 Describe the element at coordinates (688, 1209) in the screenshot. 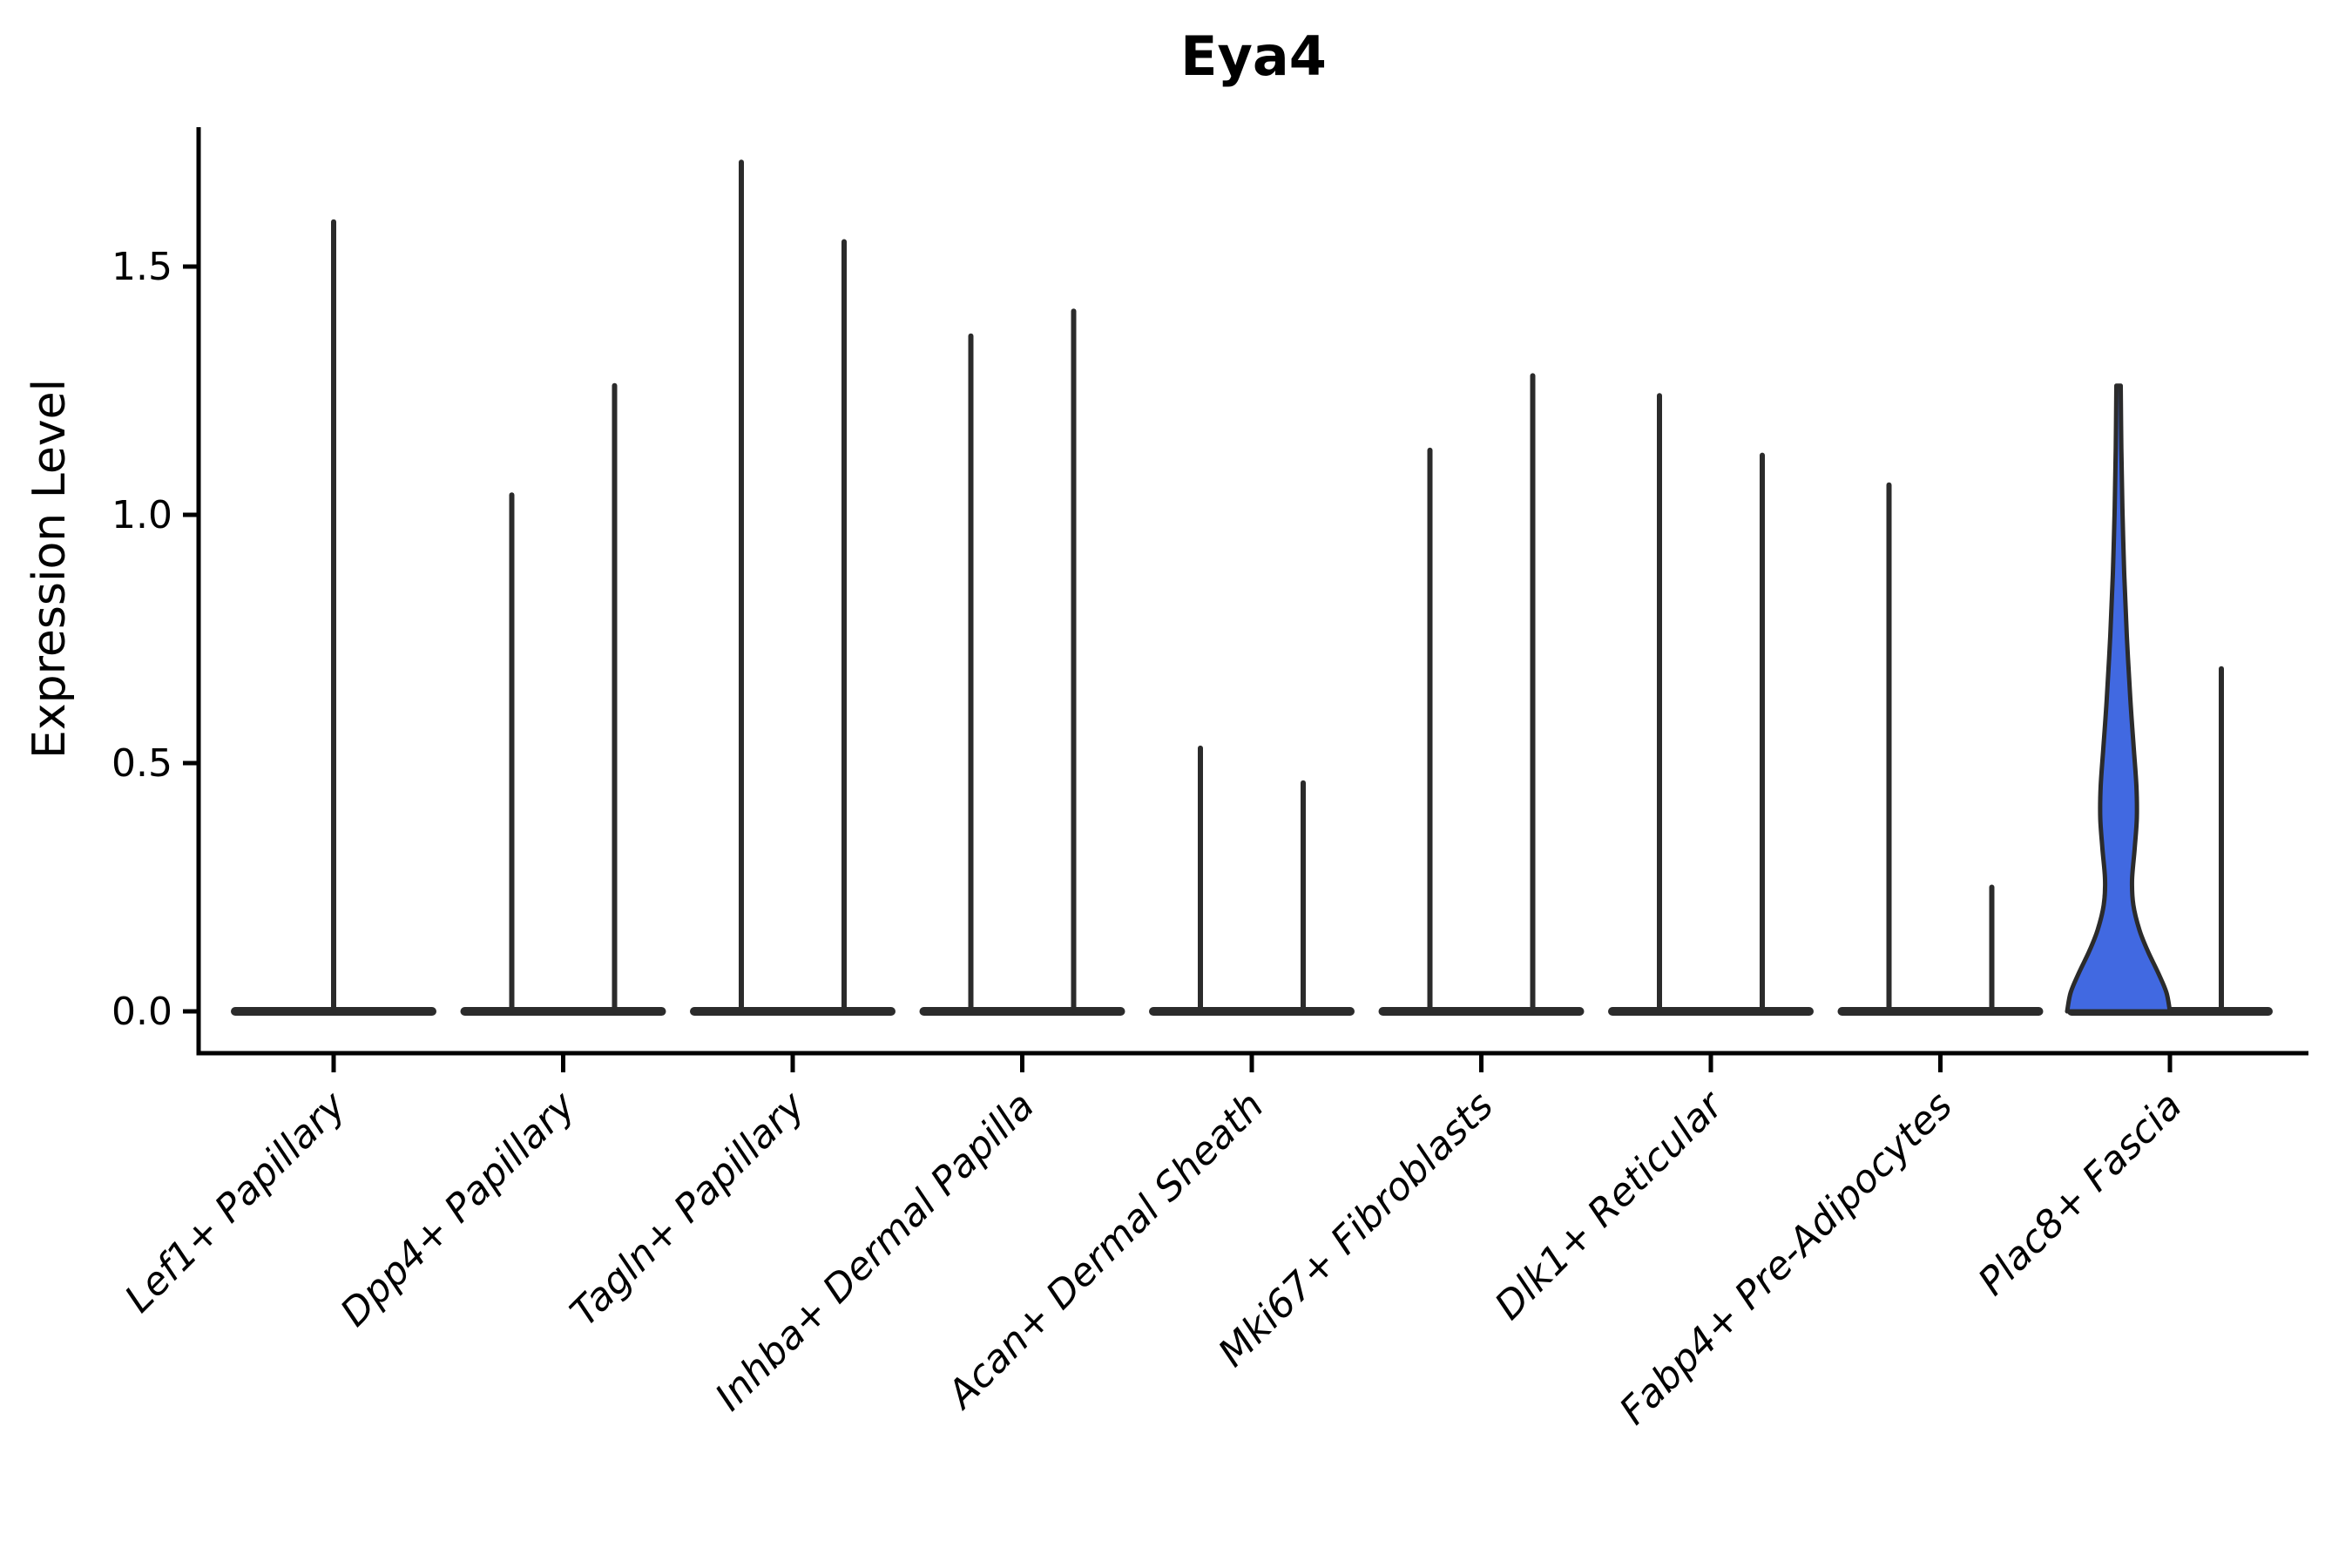

I see `x-axis-tick-label: Tagln+ Papillary` at that location.